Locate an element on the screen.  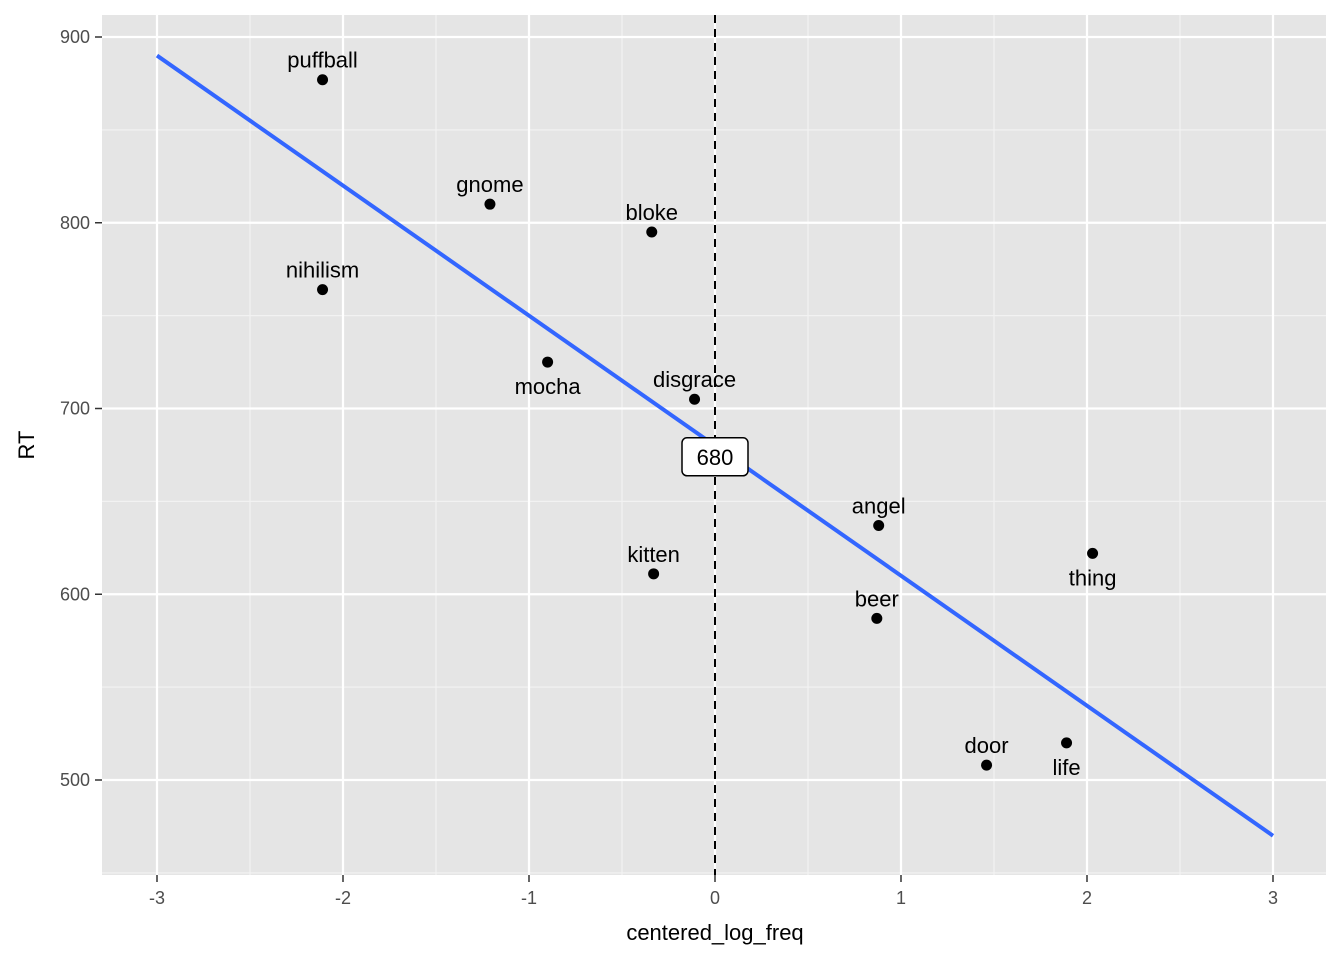
x-tick-label-1: -2 is located at coordinates (343, 898).